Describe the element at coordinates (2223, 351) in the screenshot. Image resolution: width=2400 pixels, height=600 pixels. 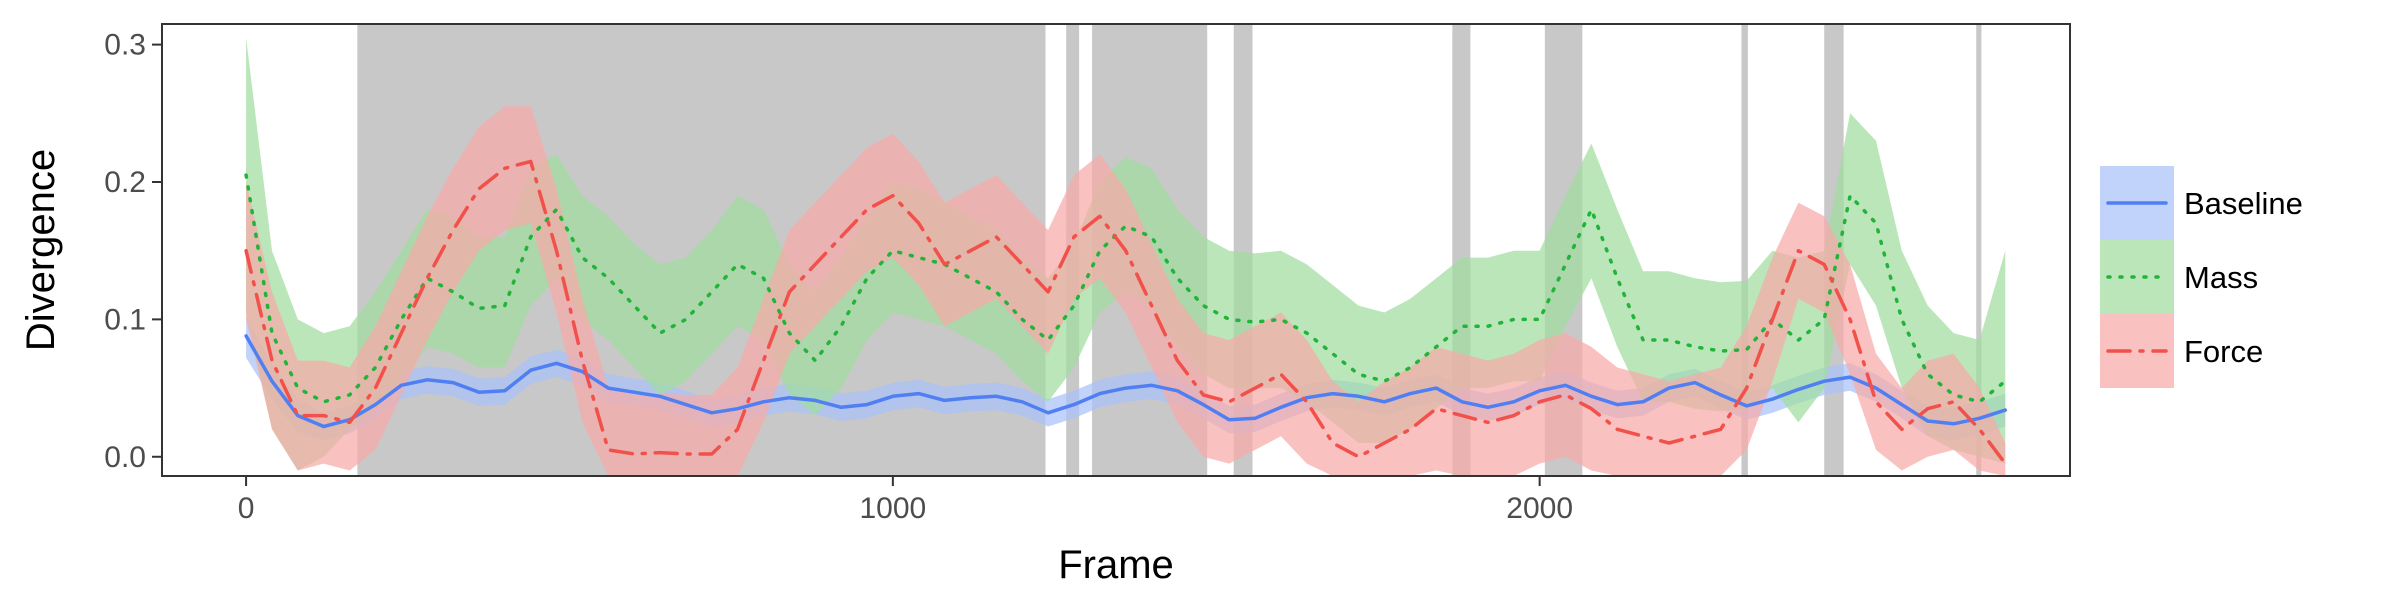
I see `legend-label-force: Force` at that location.